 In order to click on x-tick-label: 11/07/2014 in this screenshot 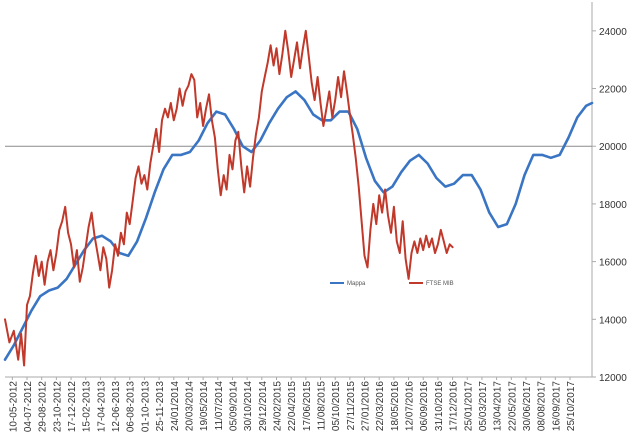, I will do `click(219, 406)`.